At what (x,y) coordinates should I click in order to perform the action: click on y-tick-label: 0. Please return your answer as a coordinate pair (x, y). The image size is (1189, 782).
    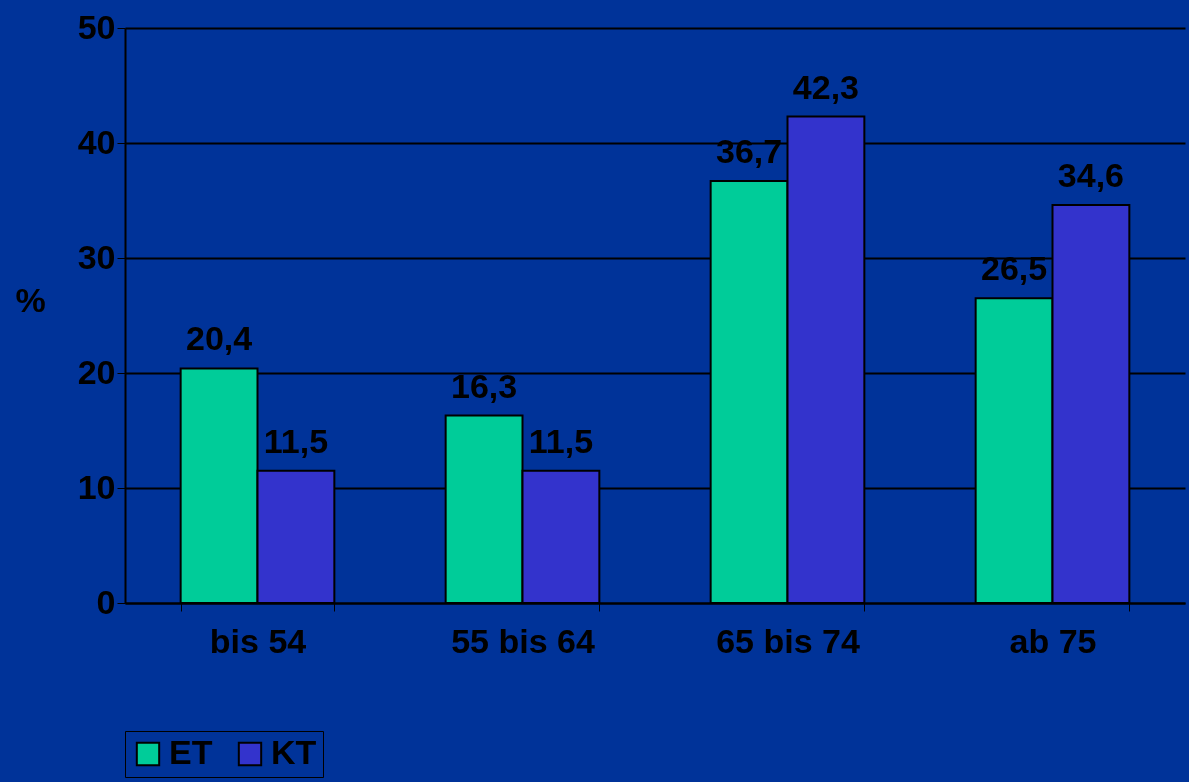
    Looking at the image, I should click on (106, 601).